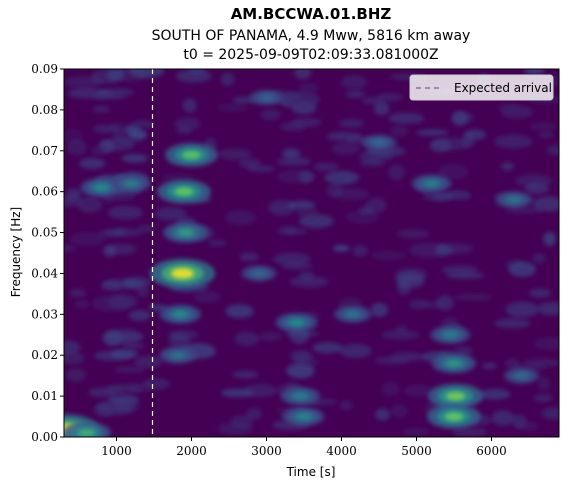  Describe the element at coordinates (44, 314) in the screenshot. I see `y-tick-label: 0.03` at that location.